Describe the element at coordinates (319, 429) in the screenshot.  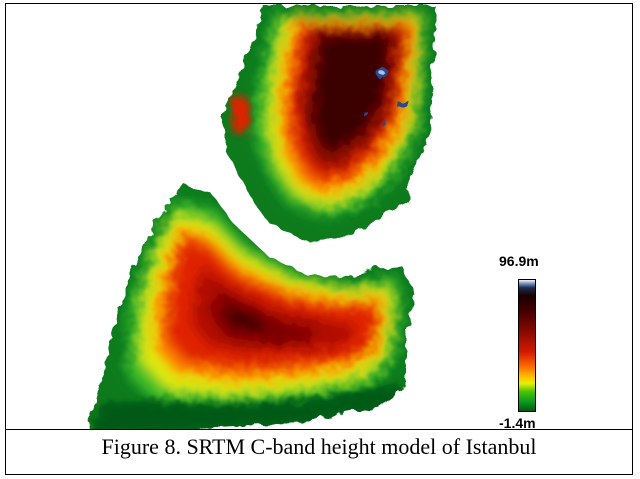
I see `caption-divider` at that location.